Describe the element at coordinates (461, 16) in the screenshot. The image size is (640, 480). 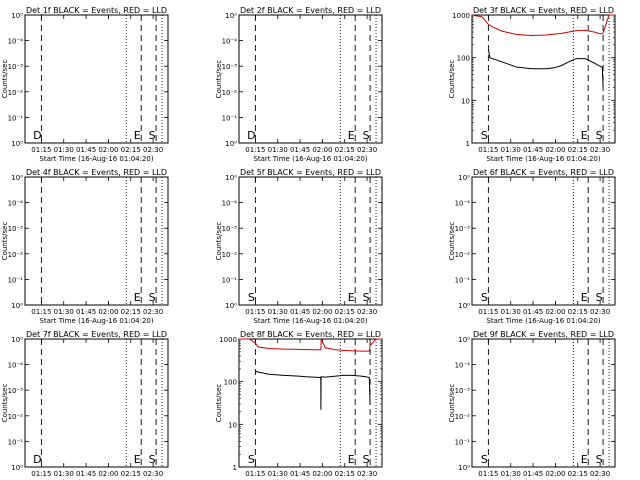
I see `y-tick-label: 1000` at that location.